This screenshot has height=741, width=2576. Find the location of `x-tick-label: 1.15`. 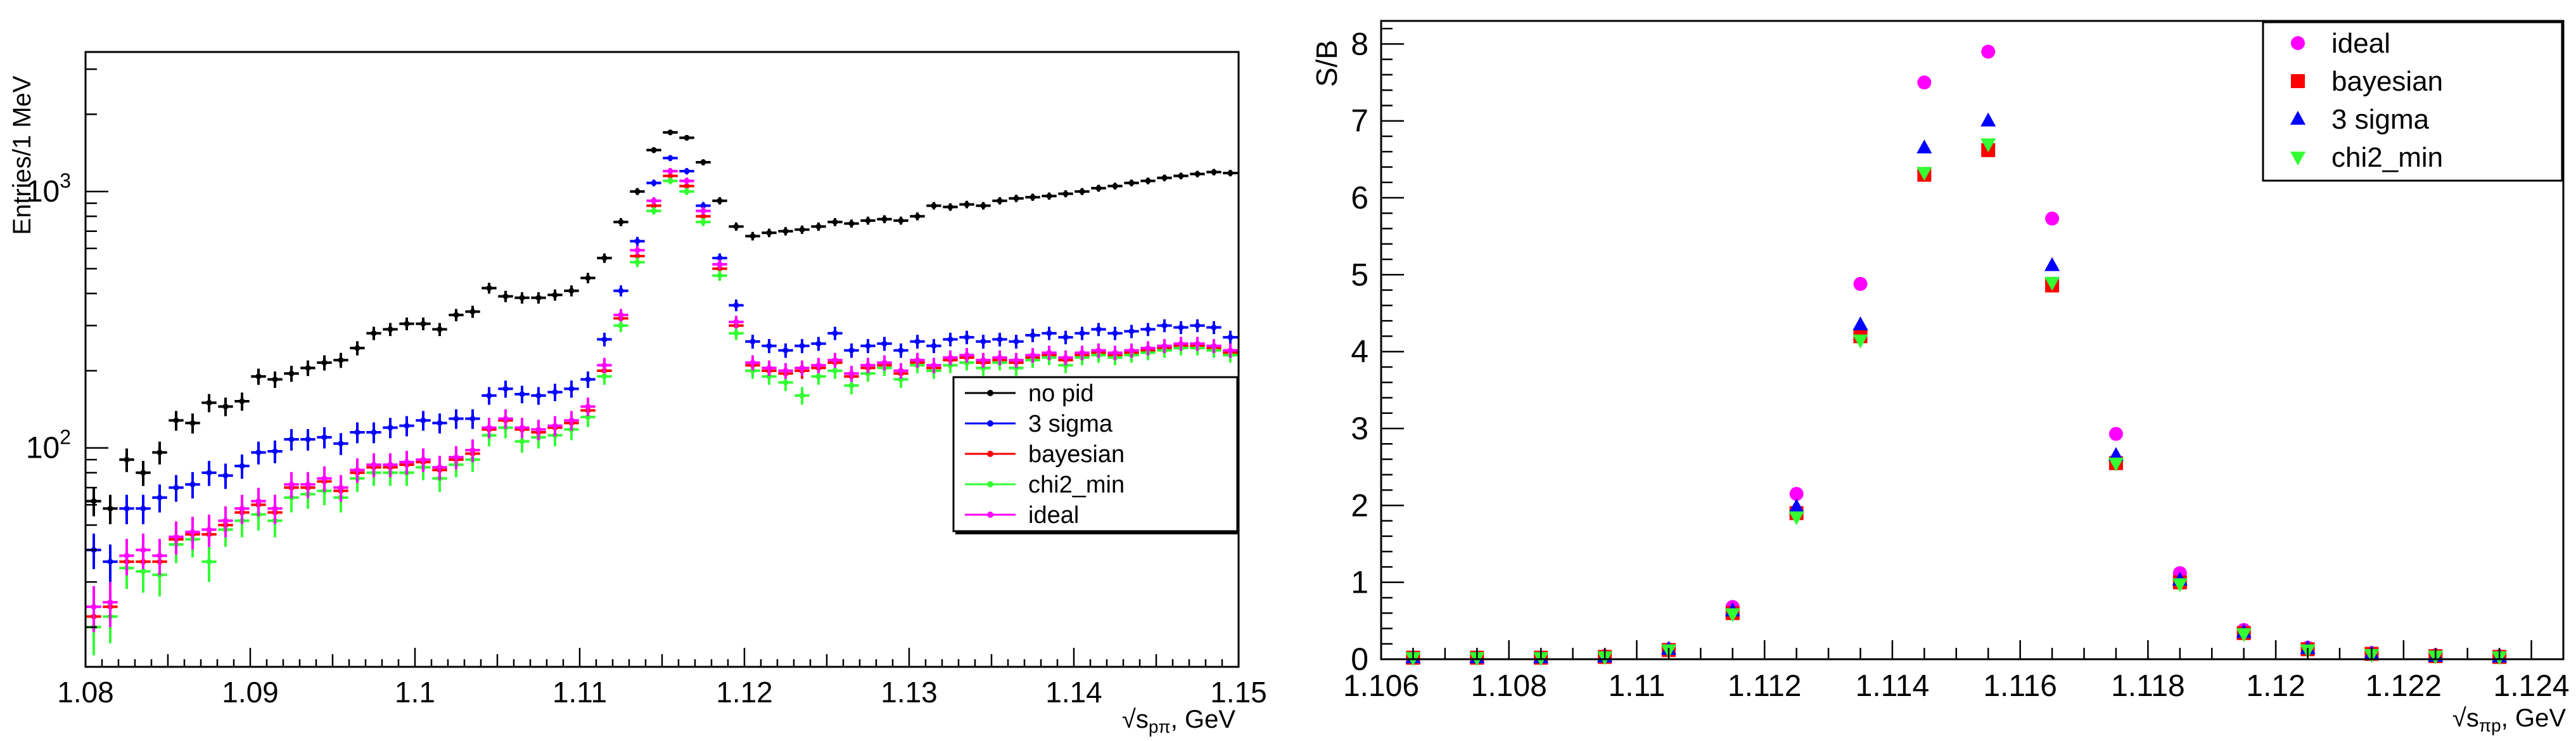

x-tick-label: 1.15 is located at coordinates (1238, 692).